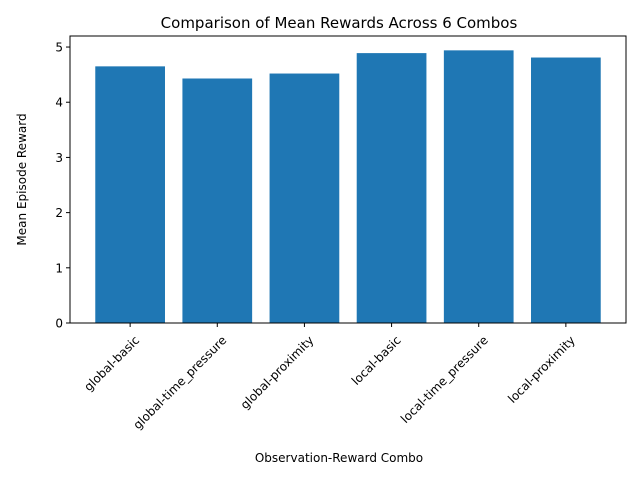  Describe the element at coordinates (62, 186) in the screenshot. I see `y-axis-ticks: 0 1 2 3 4 5` at that location.